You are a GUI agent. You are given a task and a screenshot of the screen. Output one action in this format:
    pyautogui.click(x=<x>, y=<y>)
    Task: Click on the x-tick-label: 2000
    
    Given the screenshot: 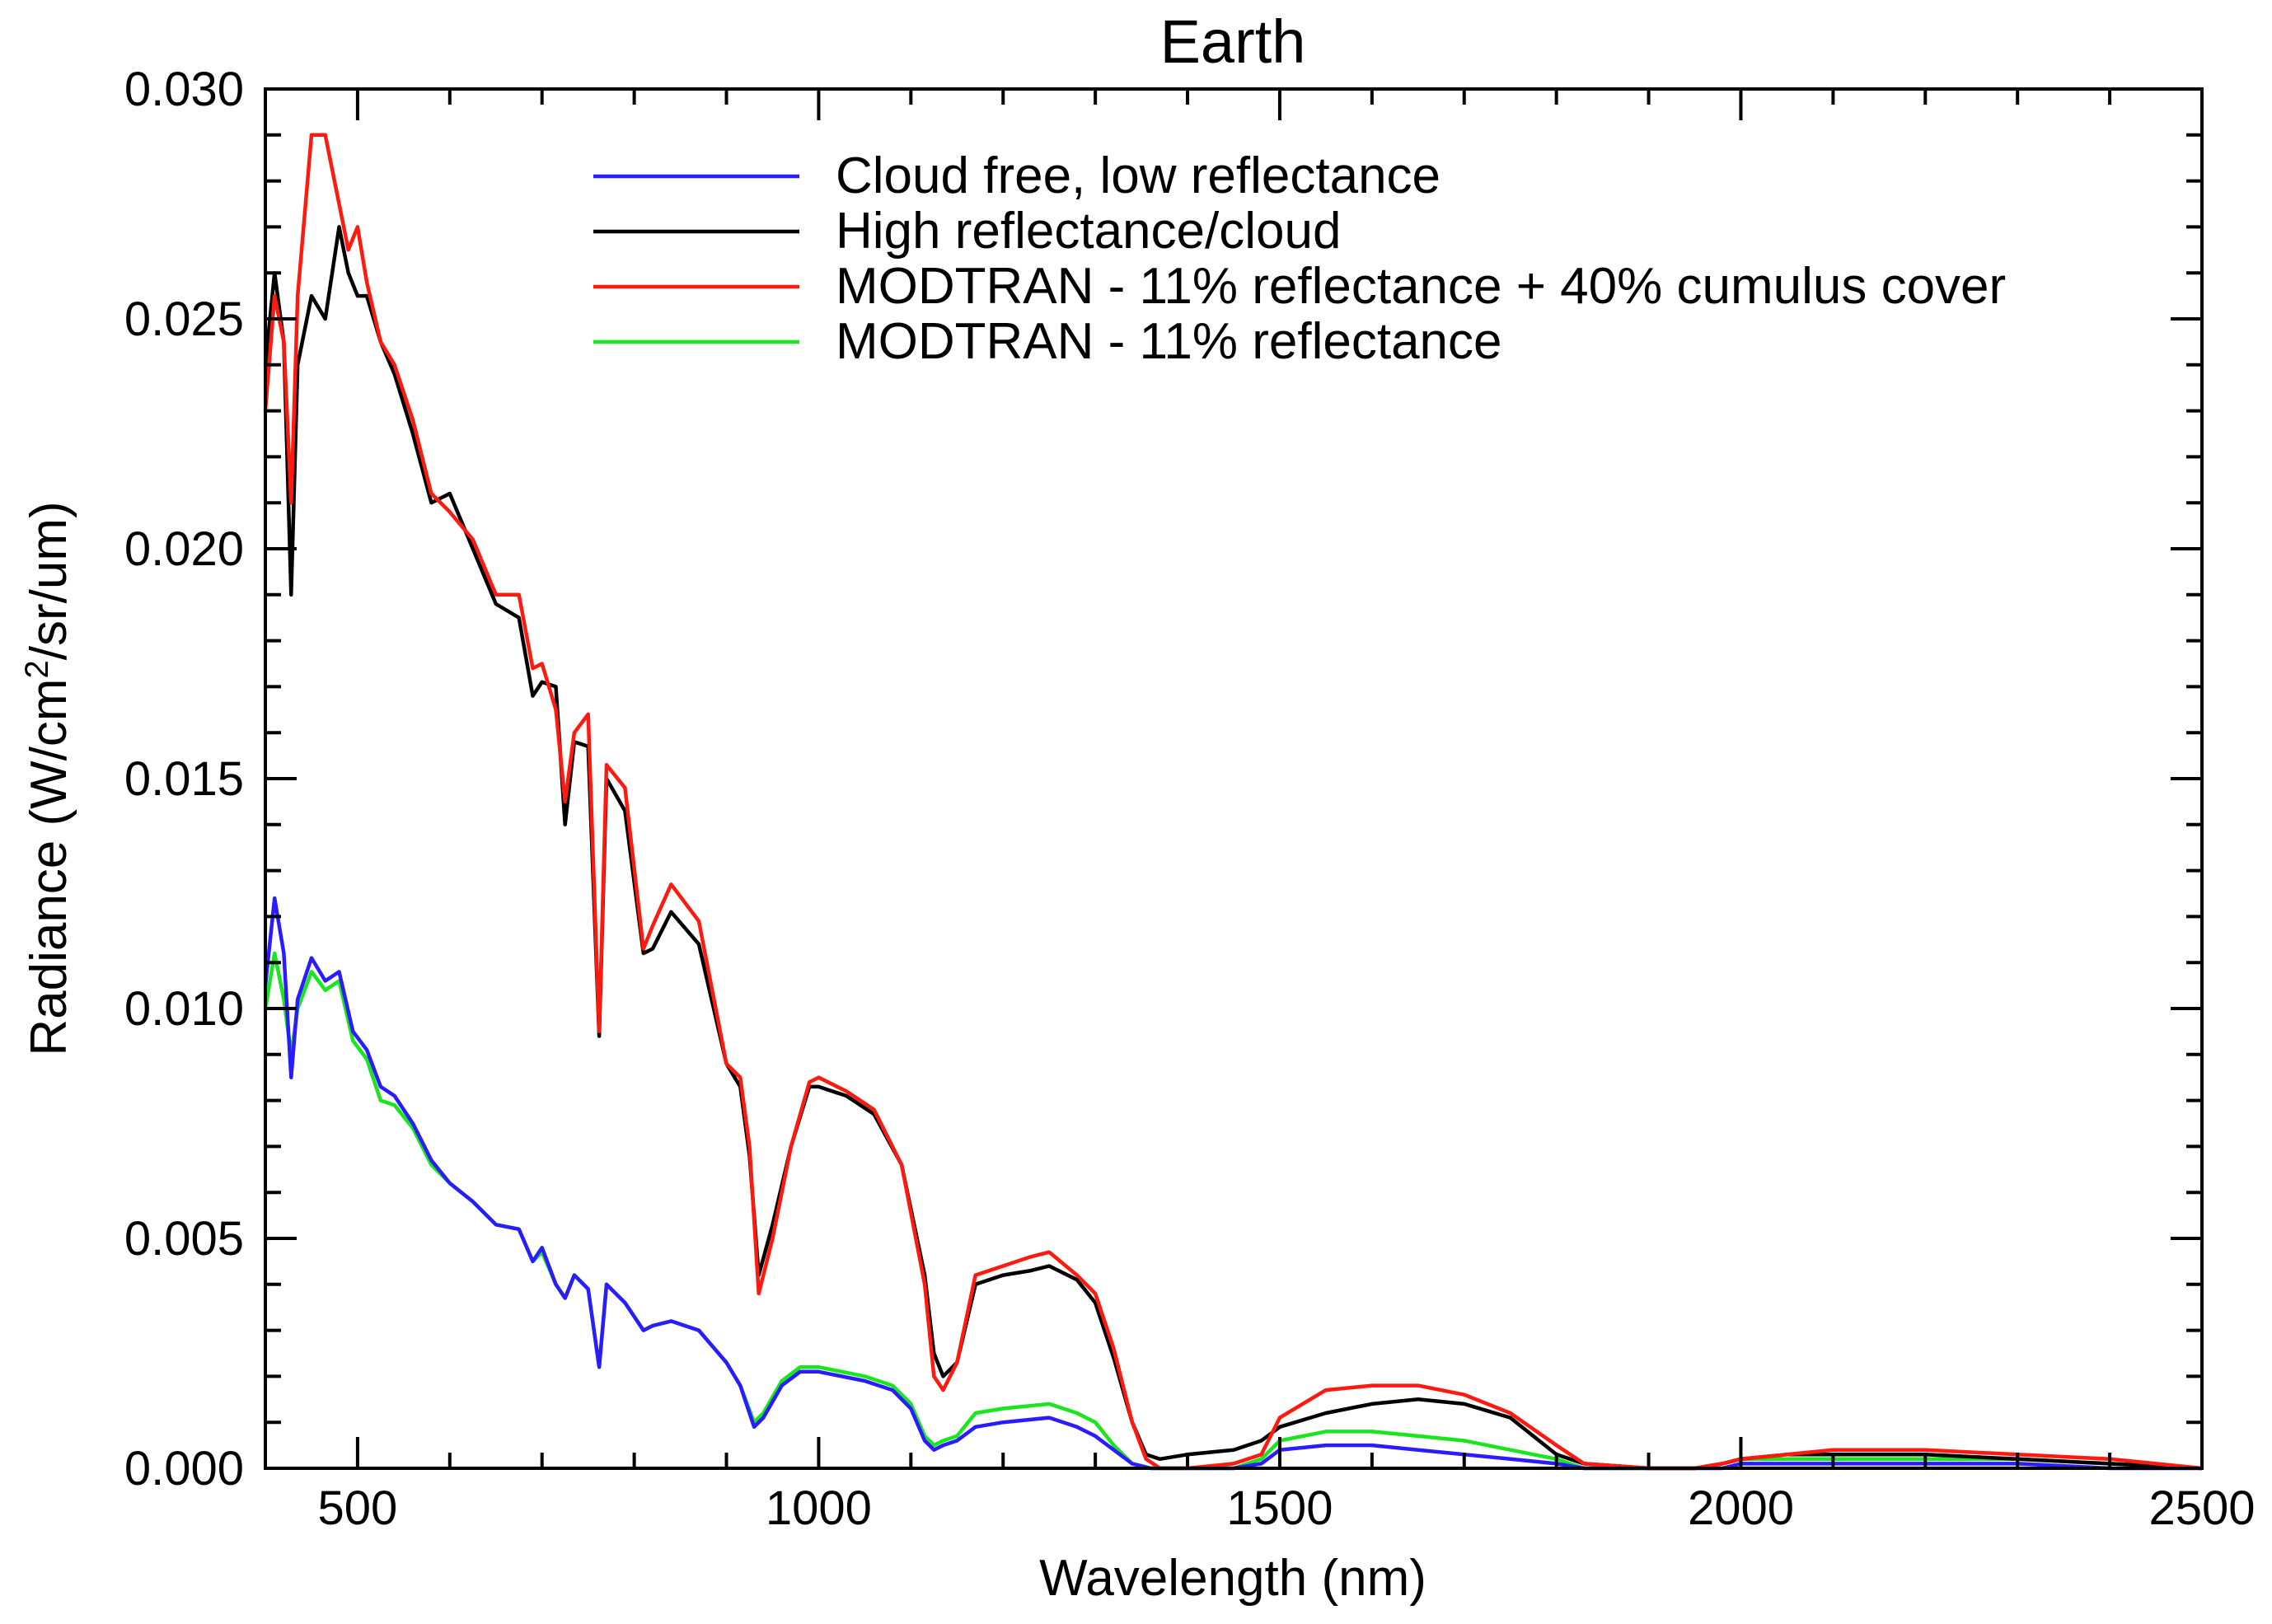 What is the action you would take?
    pyautogui.click(x=1741, y=1508)
    